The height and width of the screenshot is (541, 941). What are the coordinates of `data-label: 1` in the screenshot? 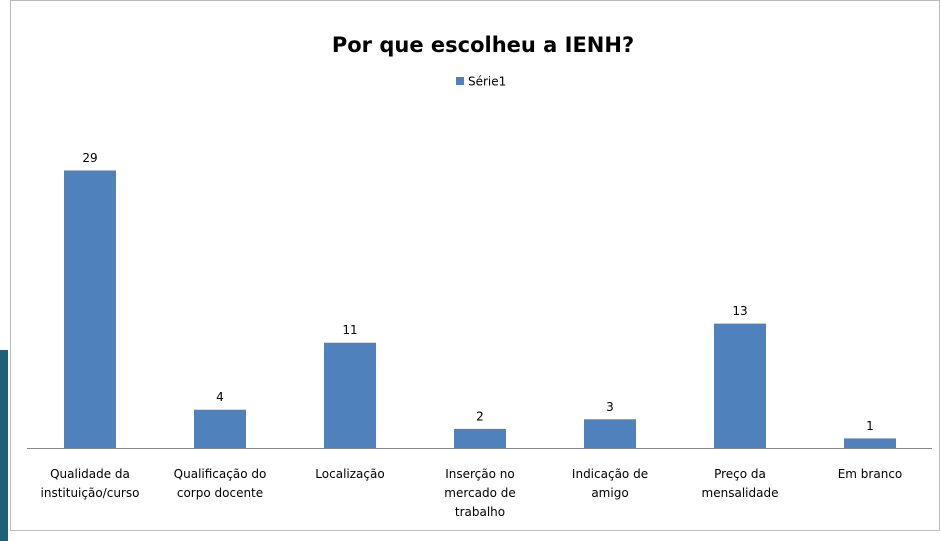 It's located at (870, 426).